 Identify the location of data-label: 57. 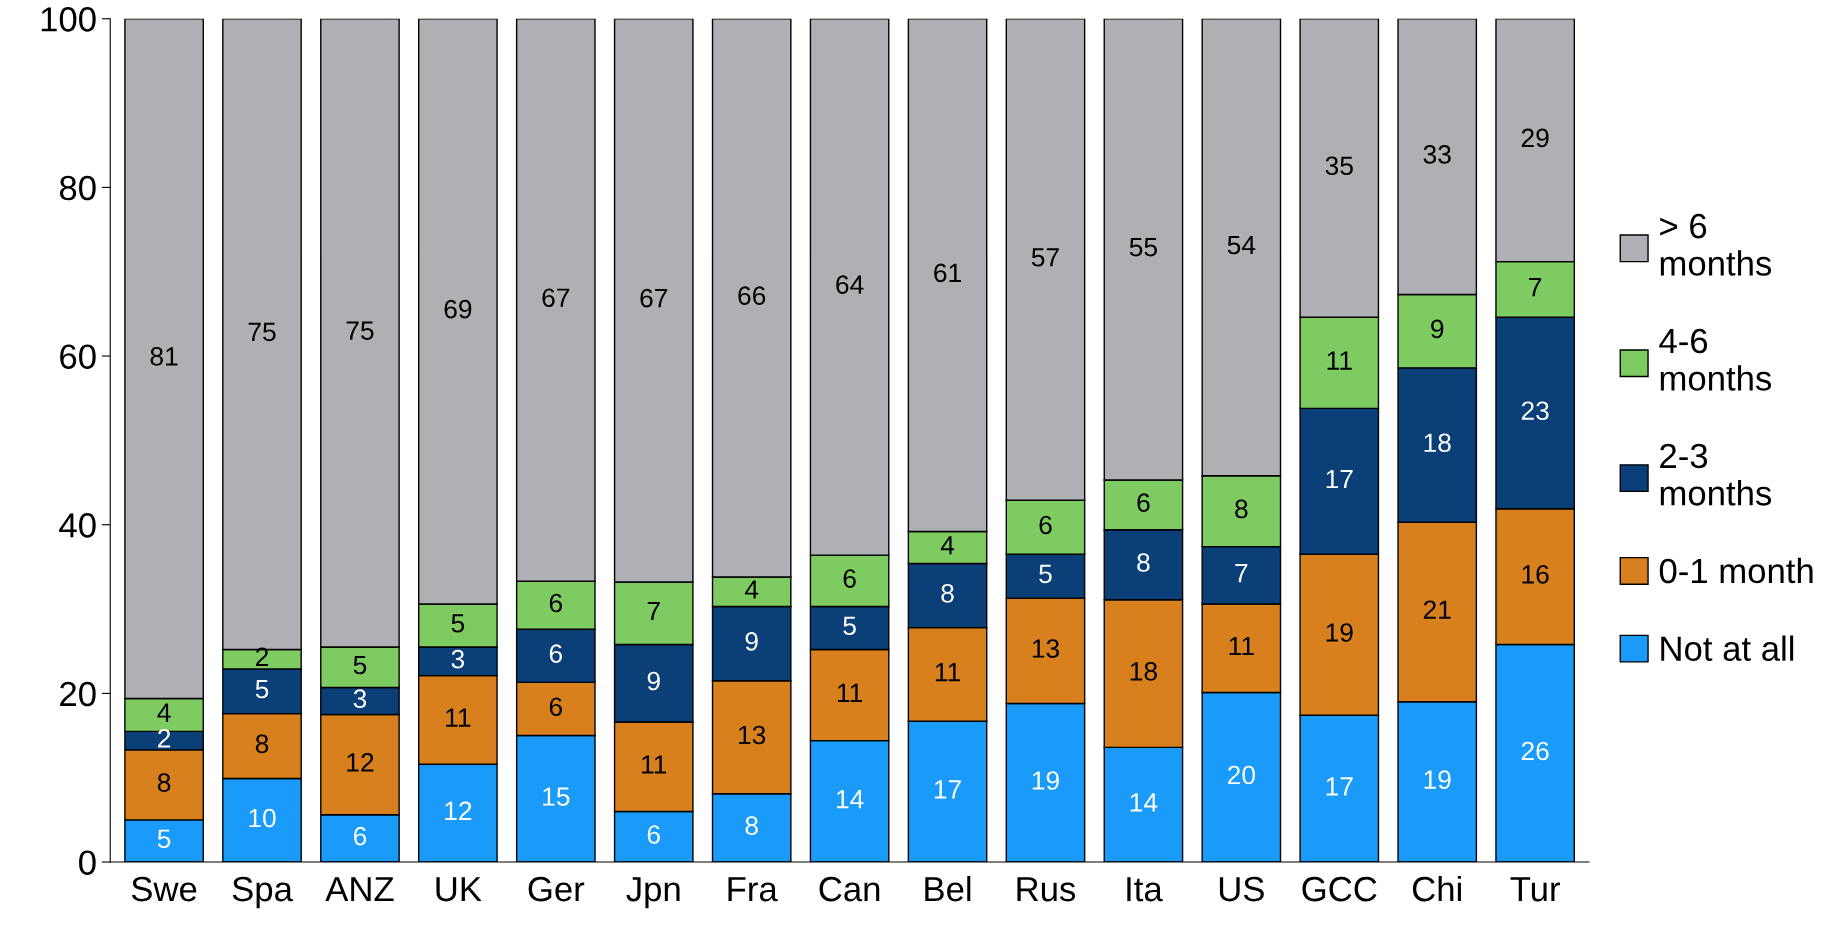
(1045, 257).